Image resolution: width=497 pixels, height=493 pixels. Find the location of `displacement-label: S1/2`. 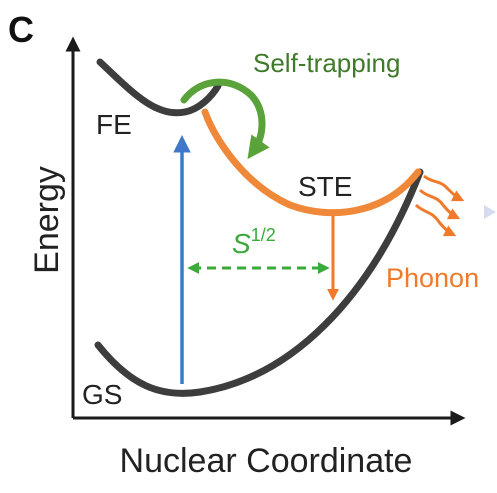

displacement-label: S1/2 is located at coordinates (254, 242).